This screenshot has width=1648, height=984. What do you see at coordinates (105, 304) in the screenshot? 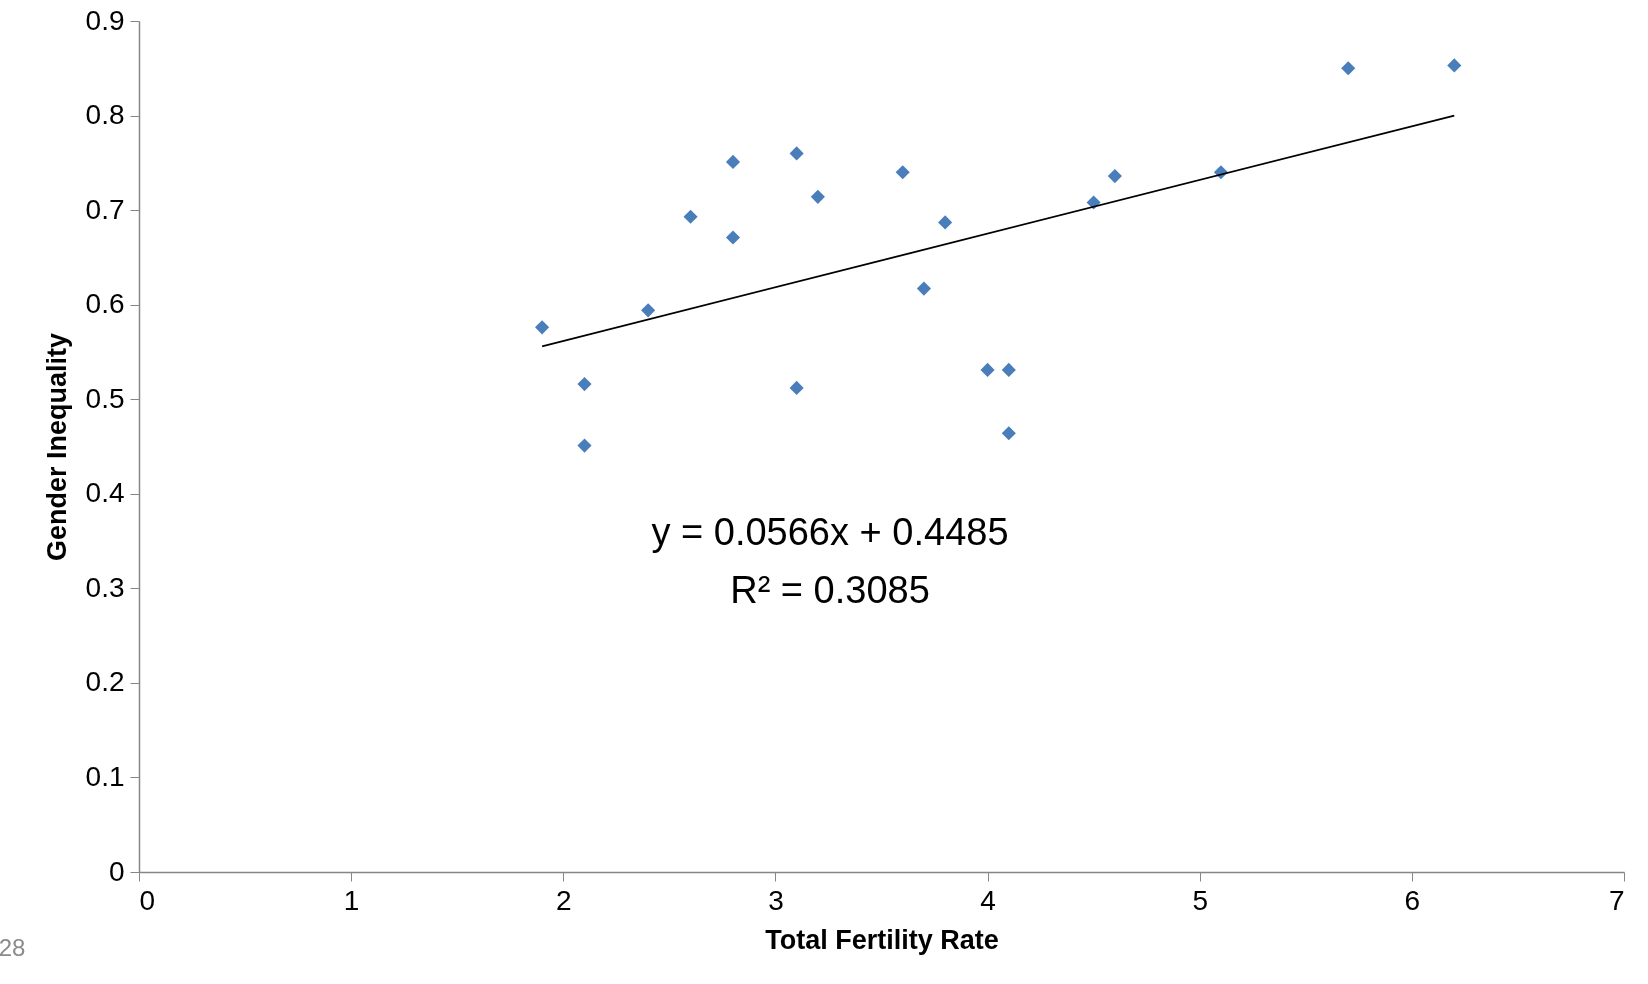
I see `y-tick-label: 0.6` at bounding box center [105, 304].